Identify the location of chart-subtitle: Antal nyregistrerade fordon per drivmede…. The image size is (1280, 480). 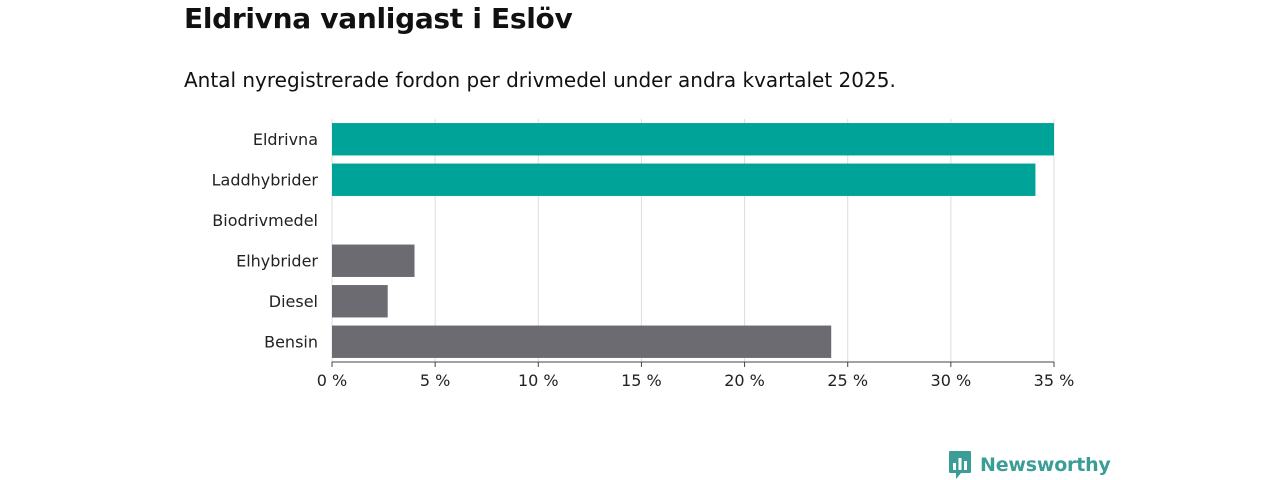
(540, 80).